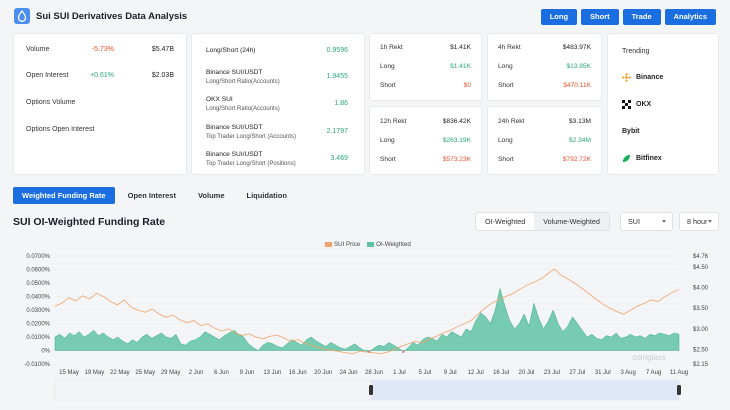  Describe the element at coordinates (64, 195) in the screenshot. I see `tab-weighted-funding-rate: Weighted Funding Rate` at that location.